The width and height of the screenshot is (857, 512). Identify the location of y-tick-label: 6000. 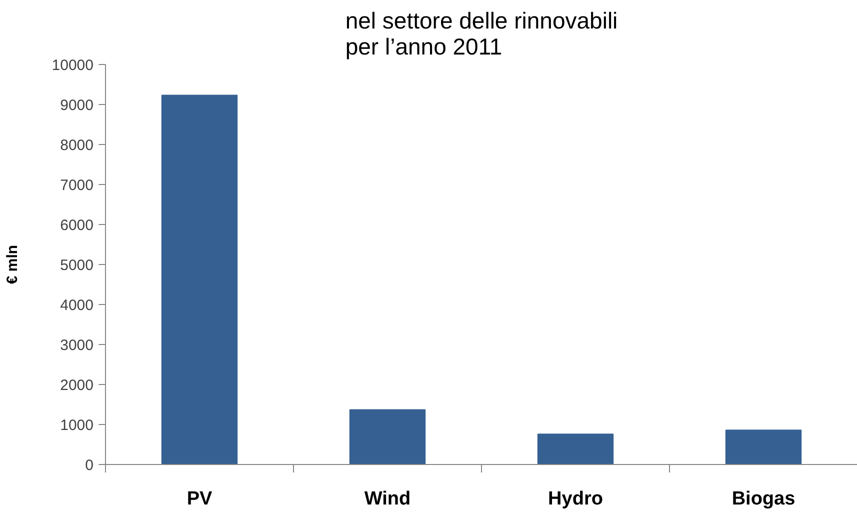
(77, 225).